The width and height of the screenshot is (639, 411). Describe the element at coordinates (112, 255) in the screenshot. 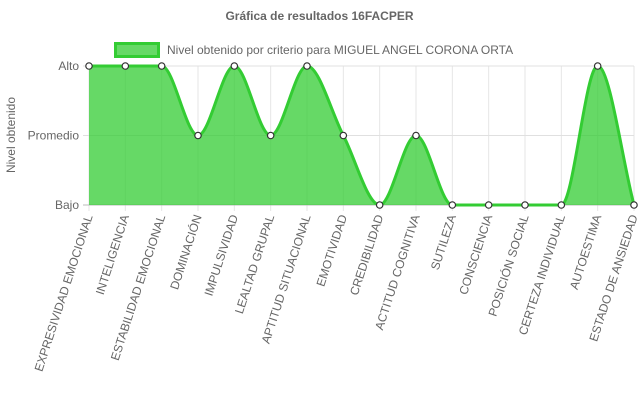

I see `x-tick-label: INTELIGENCIA` at that location.